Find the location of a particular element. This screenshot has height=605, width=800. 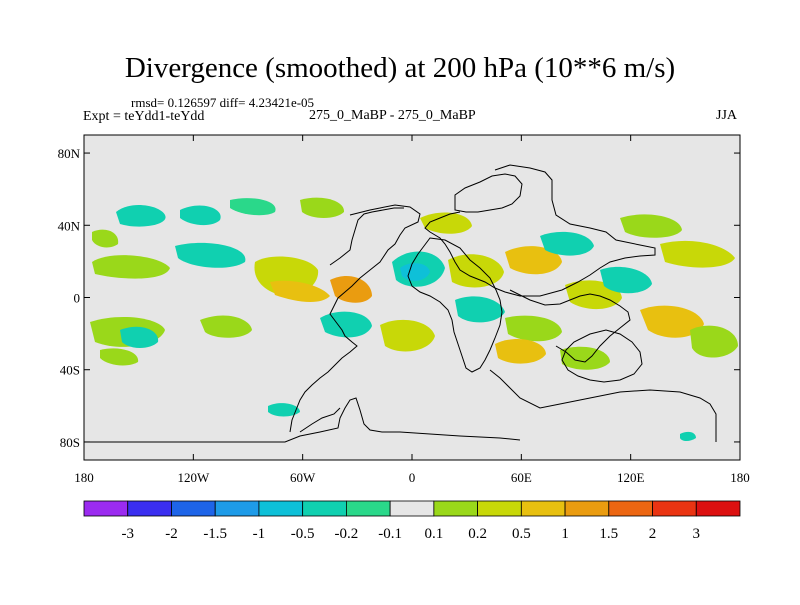

greenland-outline is located at coordinates (488, 193).